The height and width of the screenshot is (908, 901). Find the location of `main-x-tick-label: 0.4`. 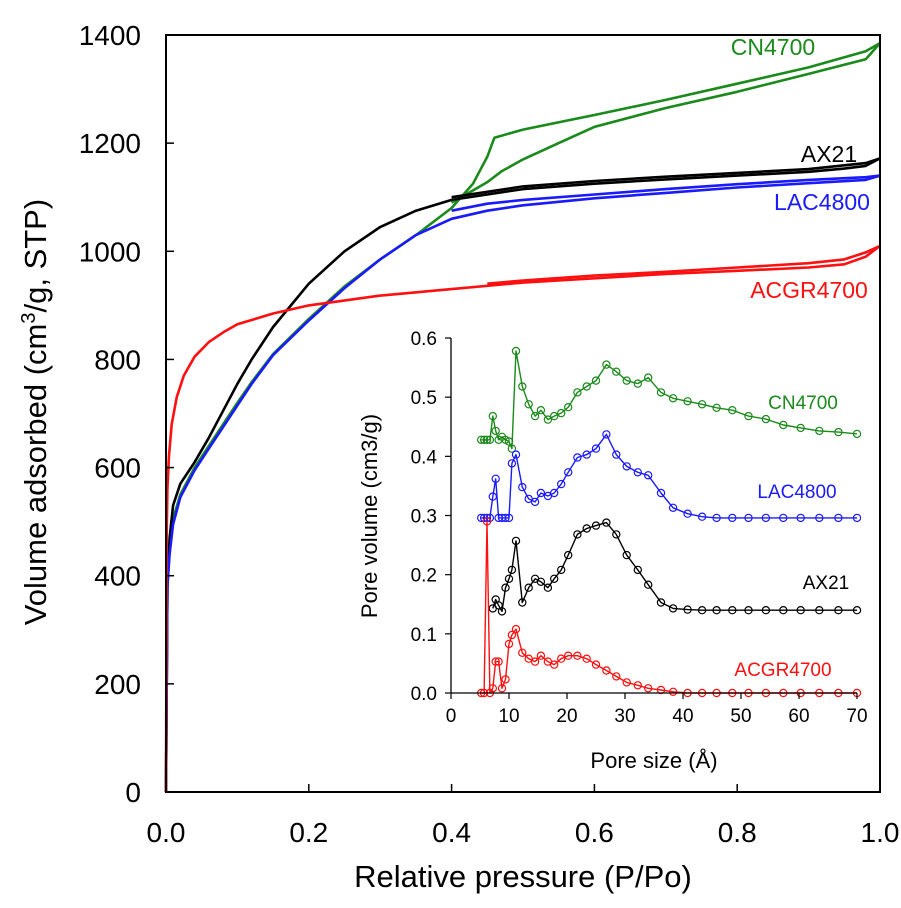

main-x-tick-label: 0.4 is located at coordinates (451, 832).